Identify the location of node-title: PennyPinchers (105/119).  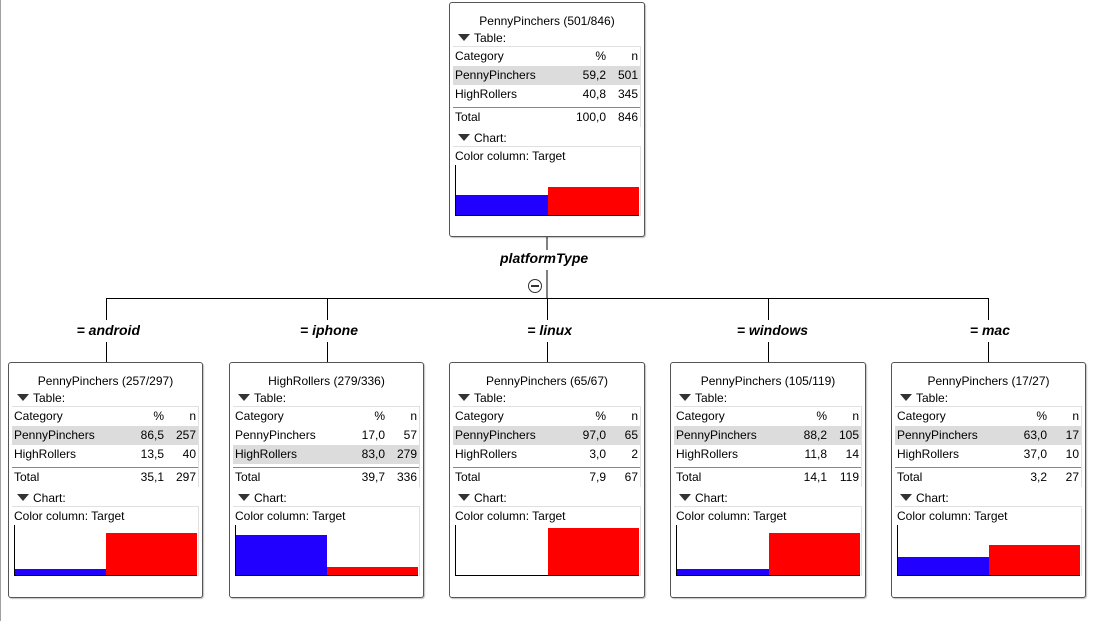
(768, 381).